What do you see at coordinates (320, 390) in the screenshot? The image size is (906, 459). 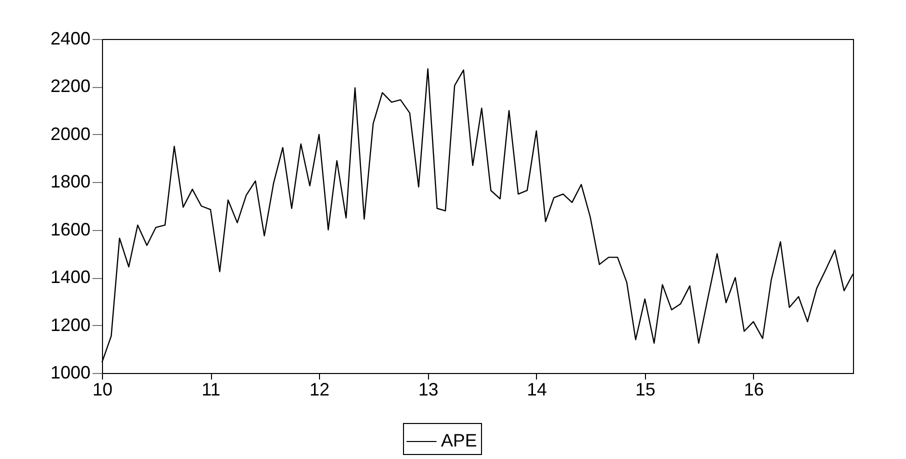 I see `x-tick-label: 12` at bounding box center [320, 390].